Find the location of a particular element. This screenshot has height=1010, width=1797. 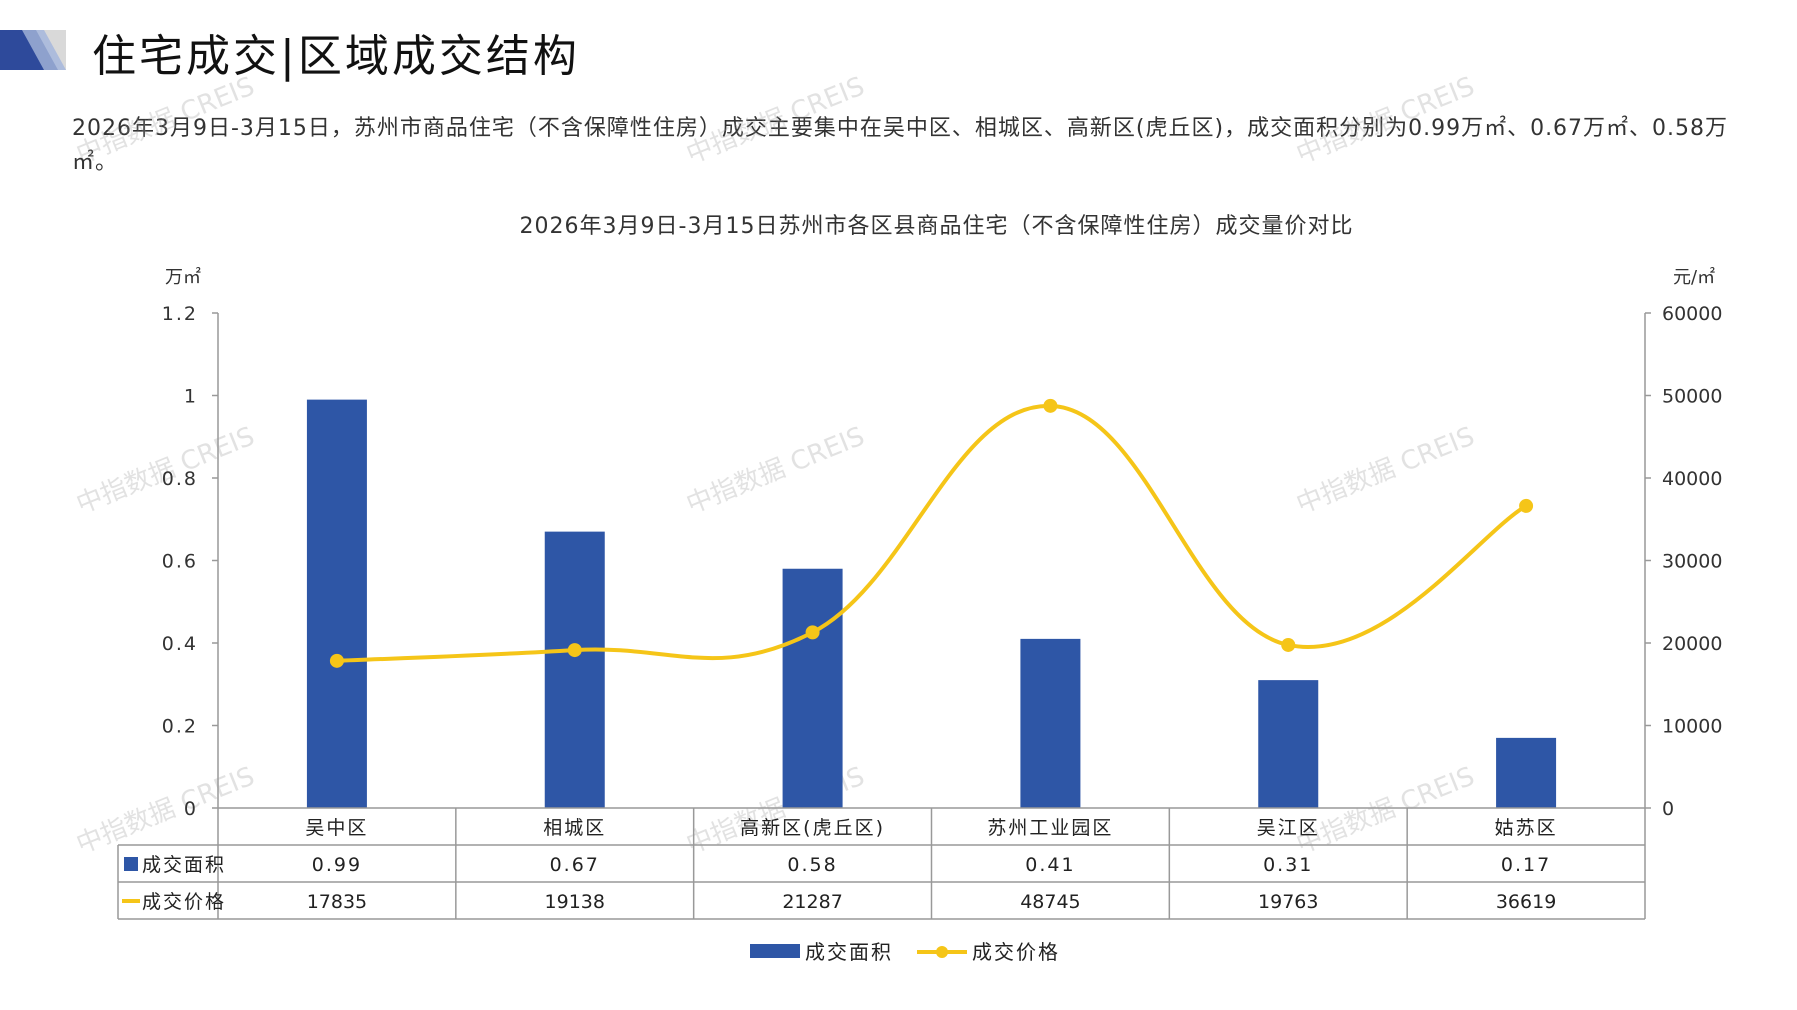

page-title: 住宅成交|区域成交结构 is located at coordinates (336, 56).